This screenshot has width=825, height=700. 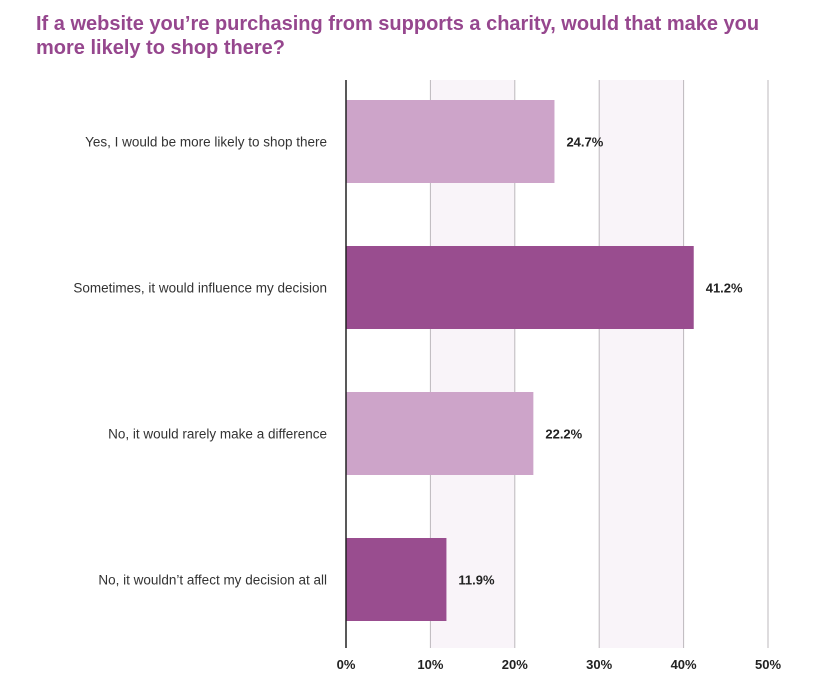 What do you see at coordinates (559, 664) in the screenshot?
I see `x-tick-labels: 0% 10% 20% 30% 40% 50%` at bounding box center [559, 664].